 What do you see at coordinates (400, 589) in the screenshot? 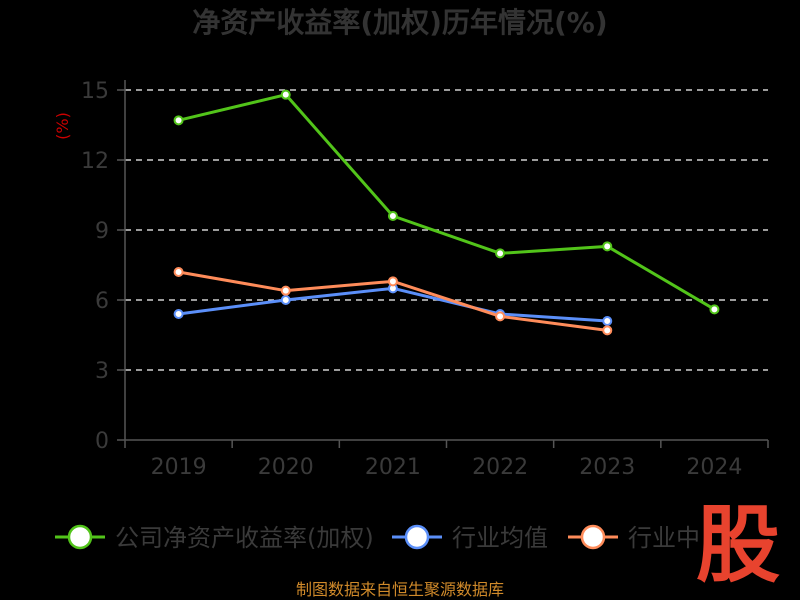
I see `source-note: 制图数据来自恒生聚源数据库` at bounding box center [400, 589].